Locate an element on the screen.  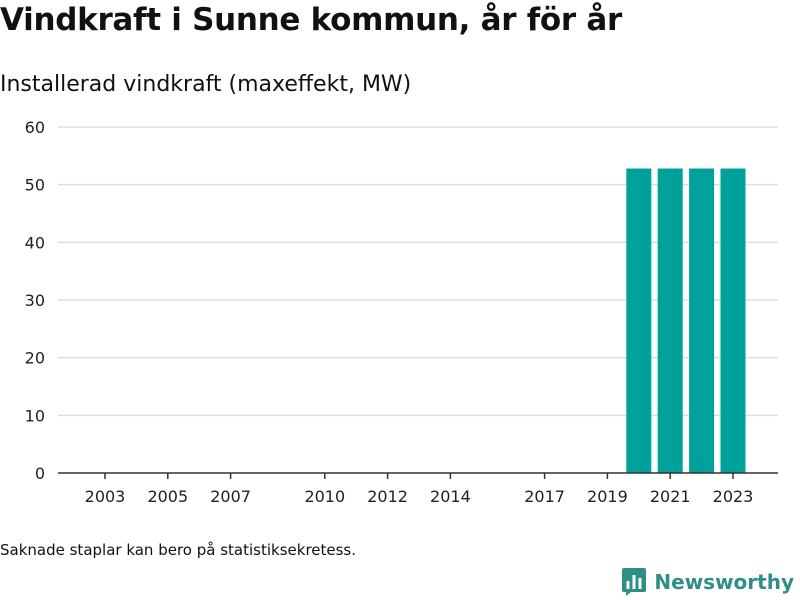
y-tick-label: 60 is located at coordinates (35, 127).